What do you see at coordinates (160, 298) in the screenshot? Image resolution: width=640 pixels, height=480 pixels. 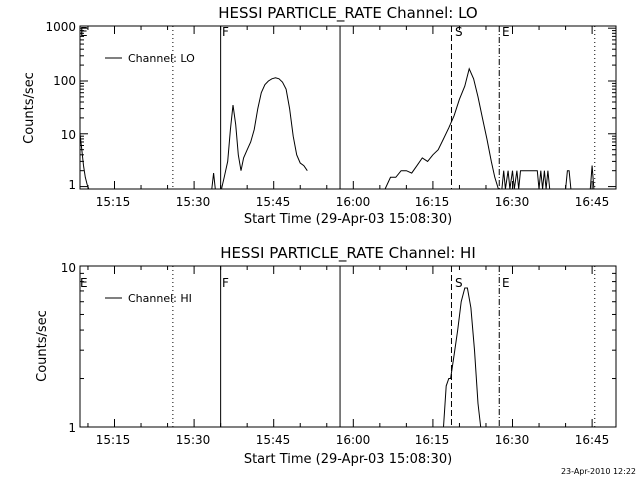 I see `hi-legend-label: Channel: HI` at bounding box center [160, 298].